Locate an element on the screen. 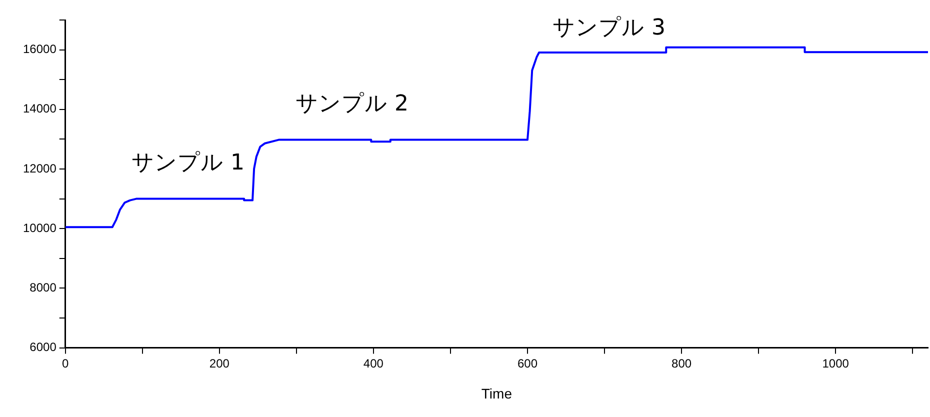  x-tick-label: 1000 is located at coordinates (836, 363).